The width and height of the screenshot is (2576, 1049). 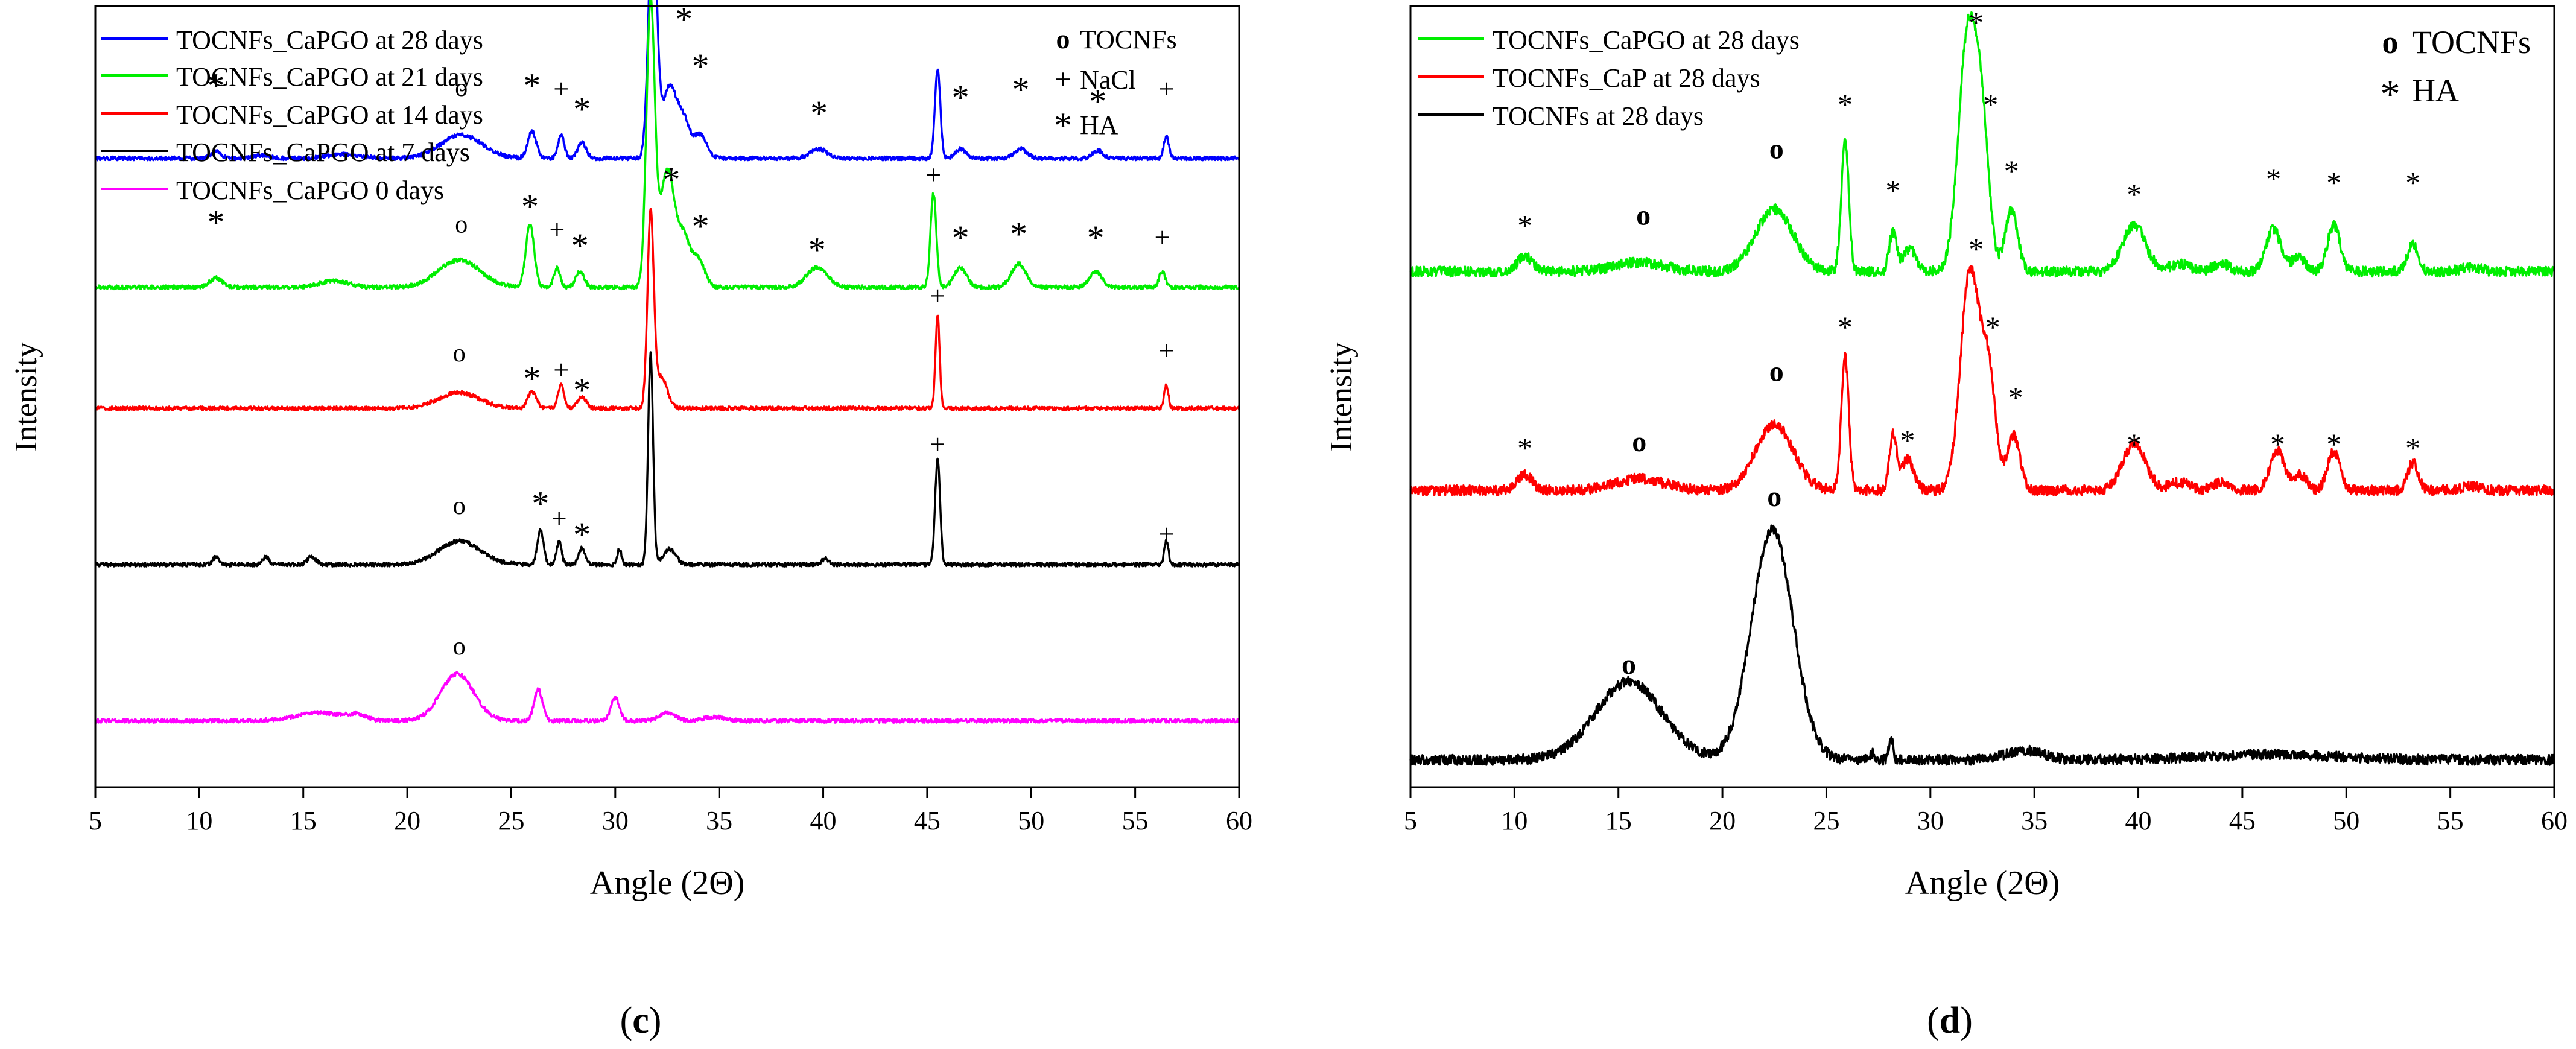 What do you see at coordinates (323, 152) in the screenshot?
I see `legend-c-label-4: TOCNFs_CaPGO at 7 days` at bounding box center [323, 152].